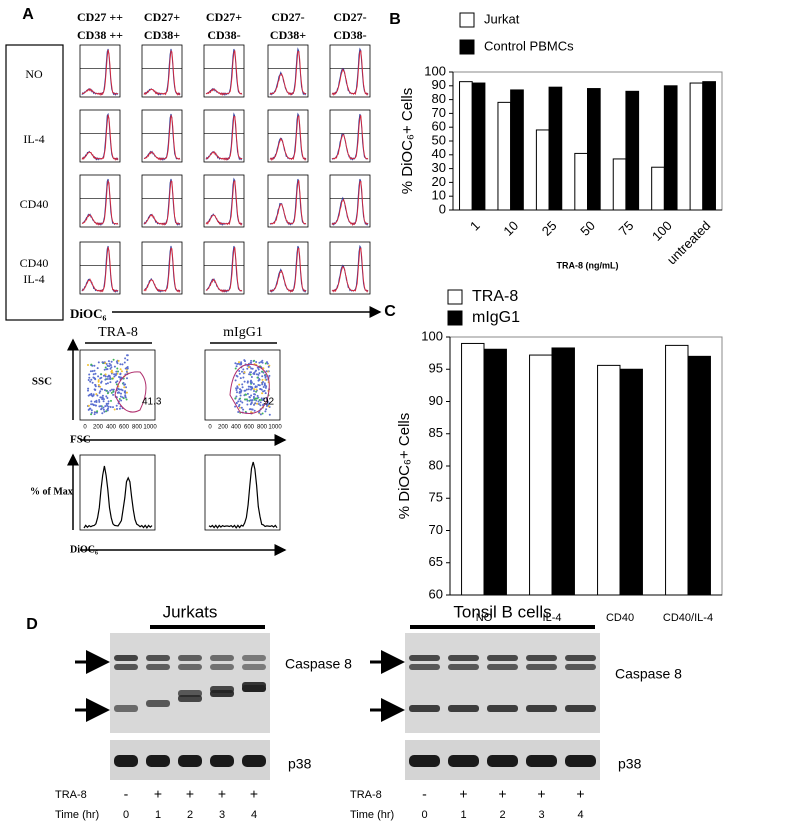  I want to click on column-header: CD27-, so click(349, 17).